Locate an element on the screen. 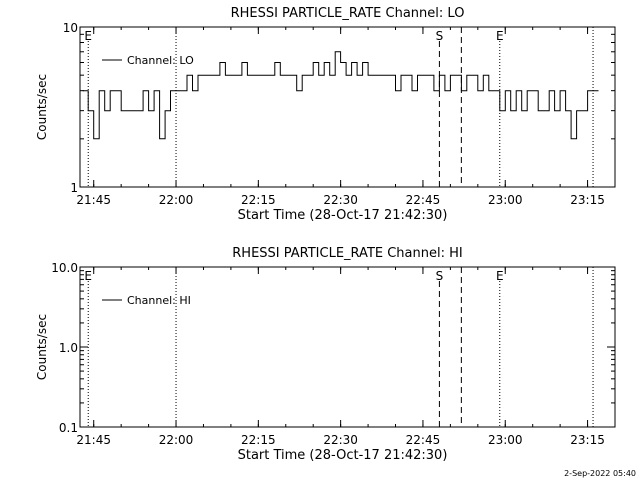 This screenshot has width=640, height=480. y-tick-label: 1.0 is located at coordinates (68, 348).